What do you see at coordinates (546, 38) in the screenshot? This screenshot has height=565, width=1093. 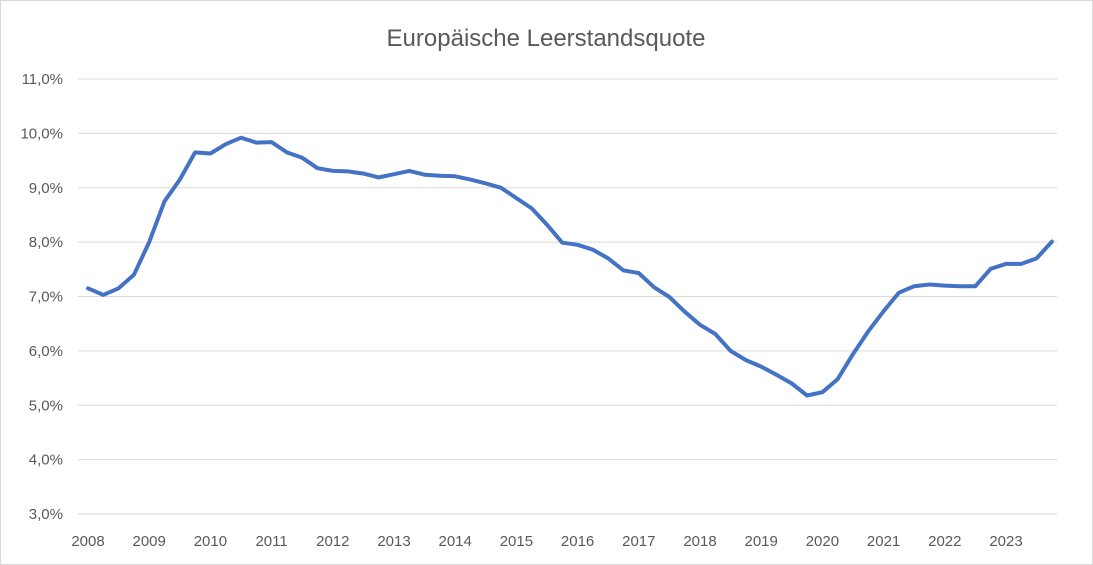 I see `chart-title: Europäische Leerstandsquote` at bounding box center [546, 38].